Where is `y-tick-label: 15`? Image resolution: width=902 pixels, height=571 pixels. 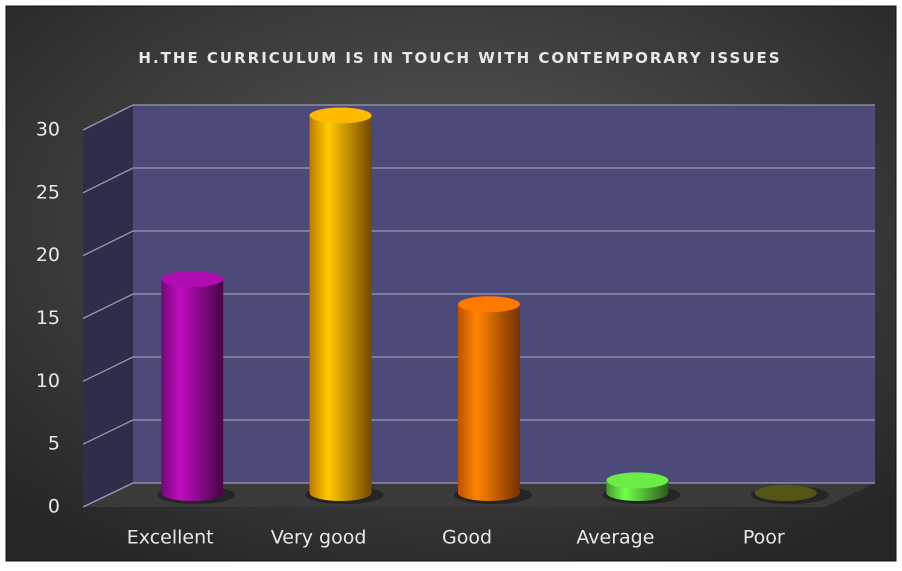 y-tick-label: 15 is located at coordinates (48, 318).